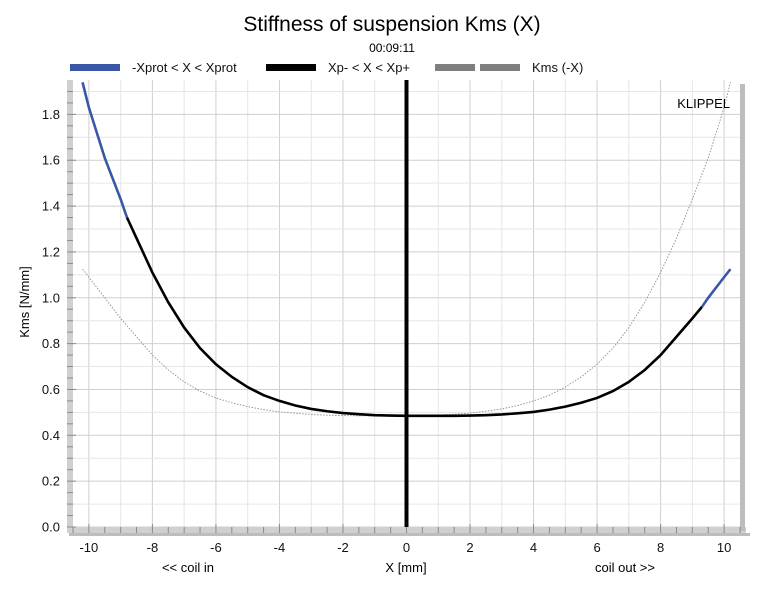 The image size is (765, 590). What do you see at coordinates (280, 547) in the screenshot?
I see `x-tick-label: -4` at bounding box center [280, 547].